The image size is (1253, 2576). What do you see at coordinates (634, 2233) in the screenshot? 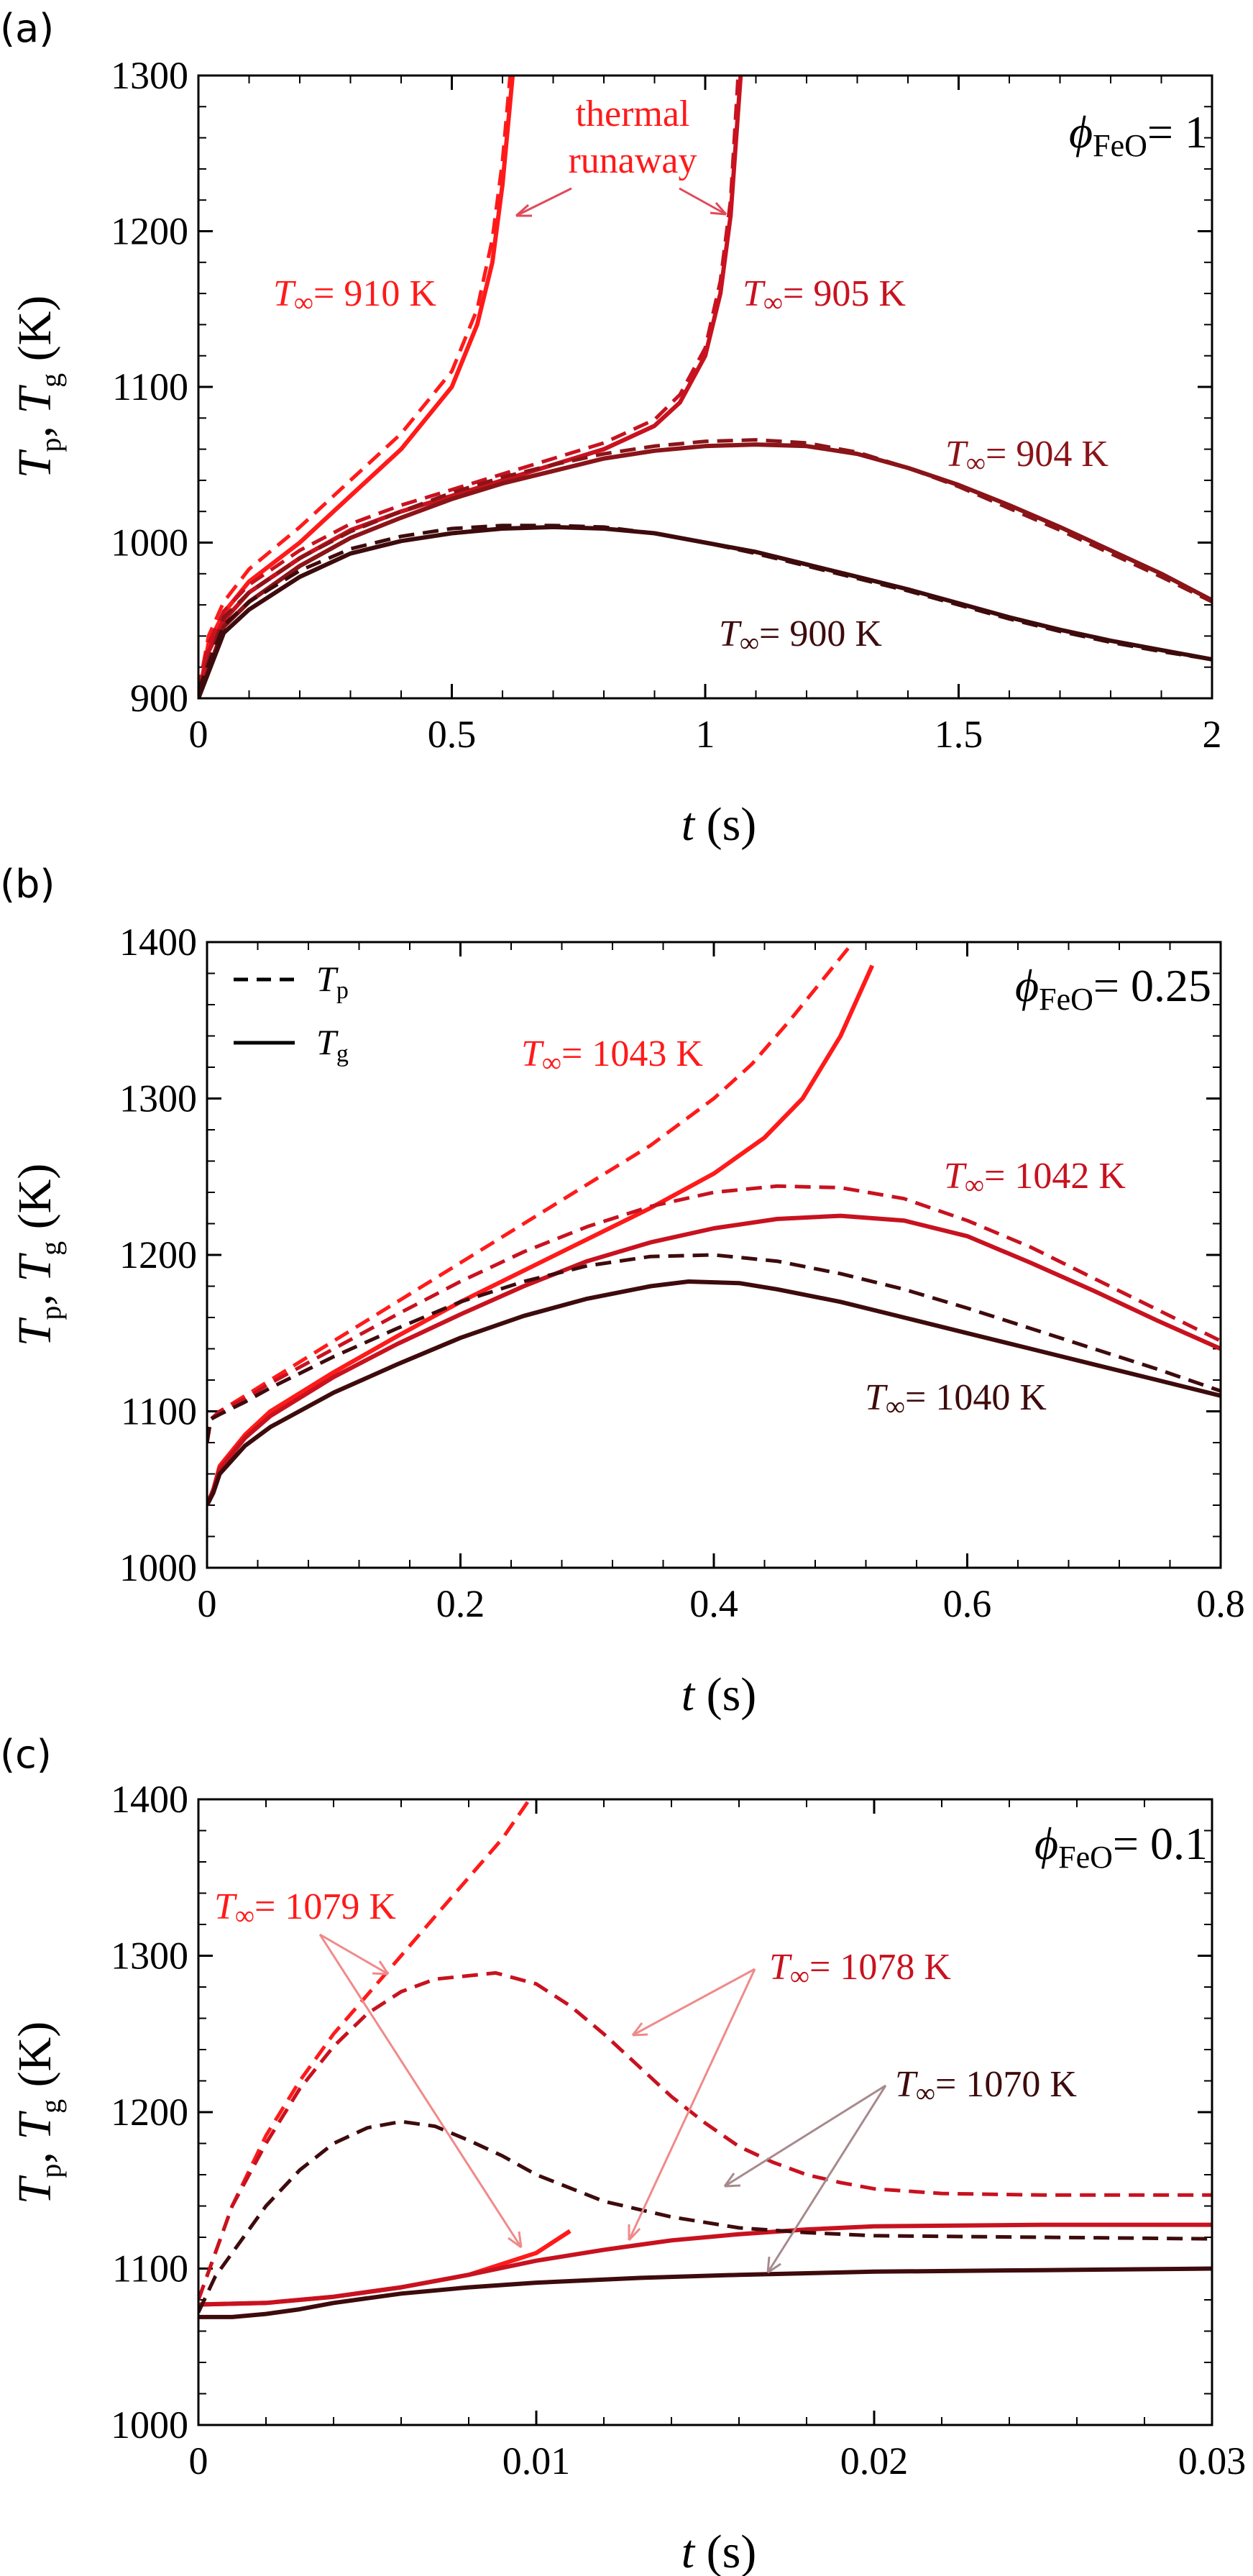
I see `arrowhead-1078-solid` at bounding box center [634, 2233].